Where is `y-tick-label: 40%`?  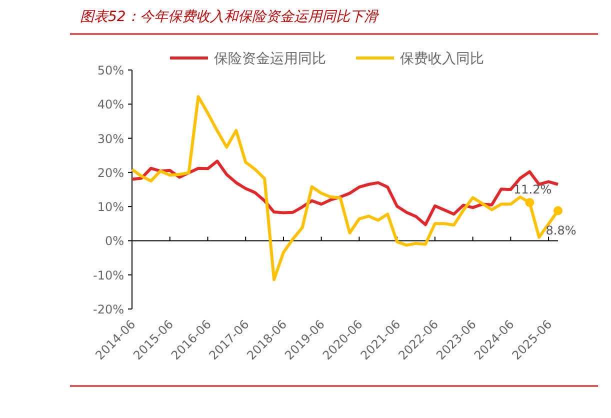
y-tick-label: 40% is located at coordinates (110, 105).